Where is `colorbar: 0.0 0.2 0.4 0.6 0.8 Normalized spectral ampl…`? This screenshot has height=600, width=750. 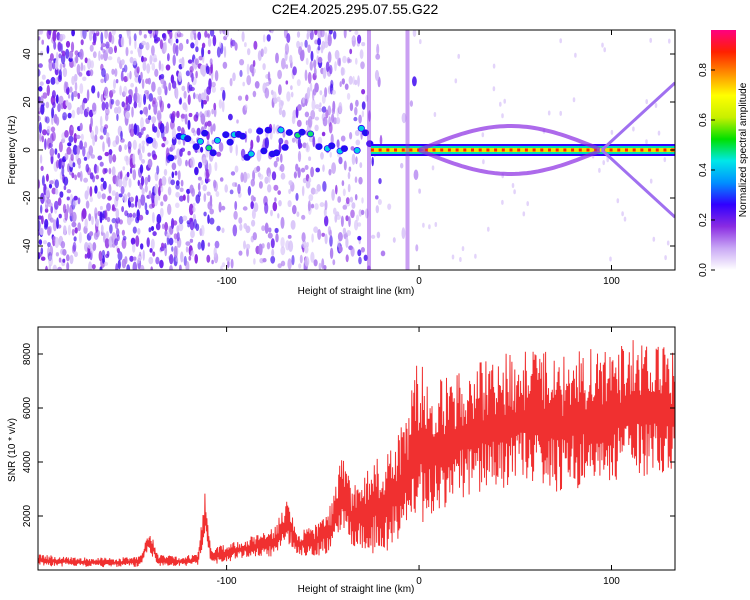 colorbar: 0.0 0.2 0.4 0.6 0.8 Normalized spectral ampl… is located at coordinates (723, 153).